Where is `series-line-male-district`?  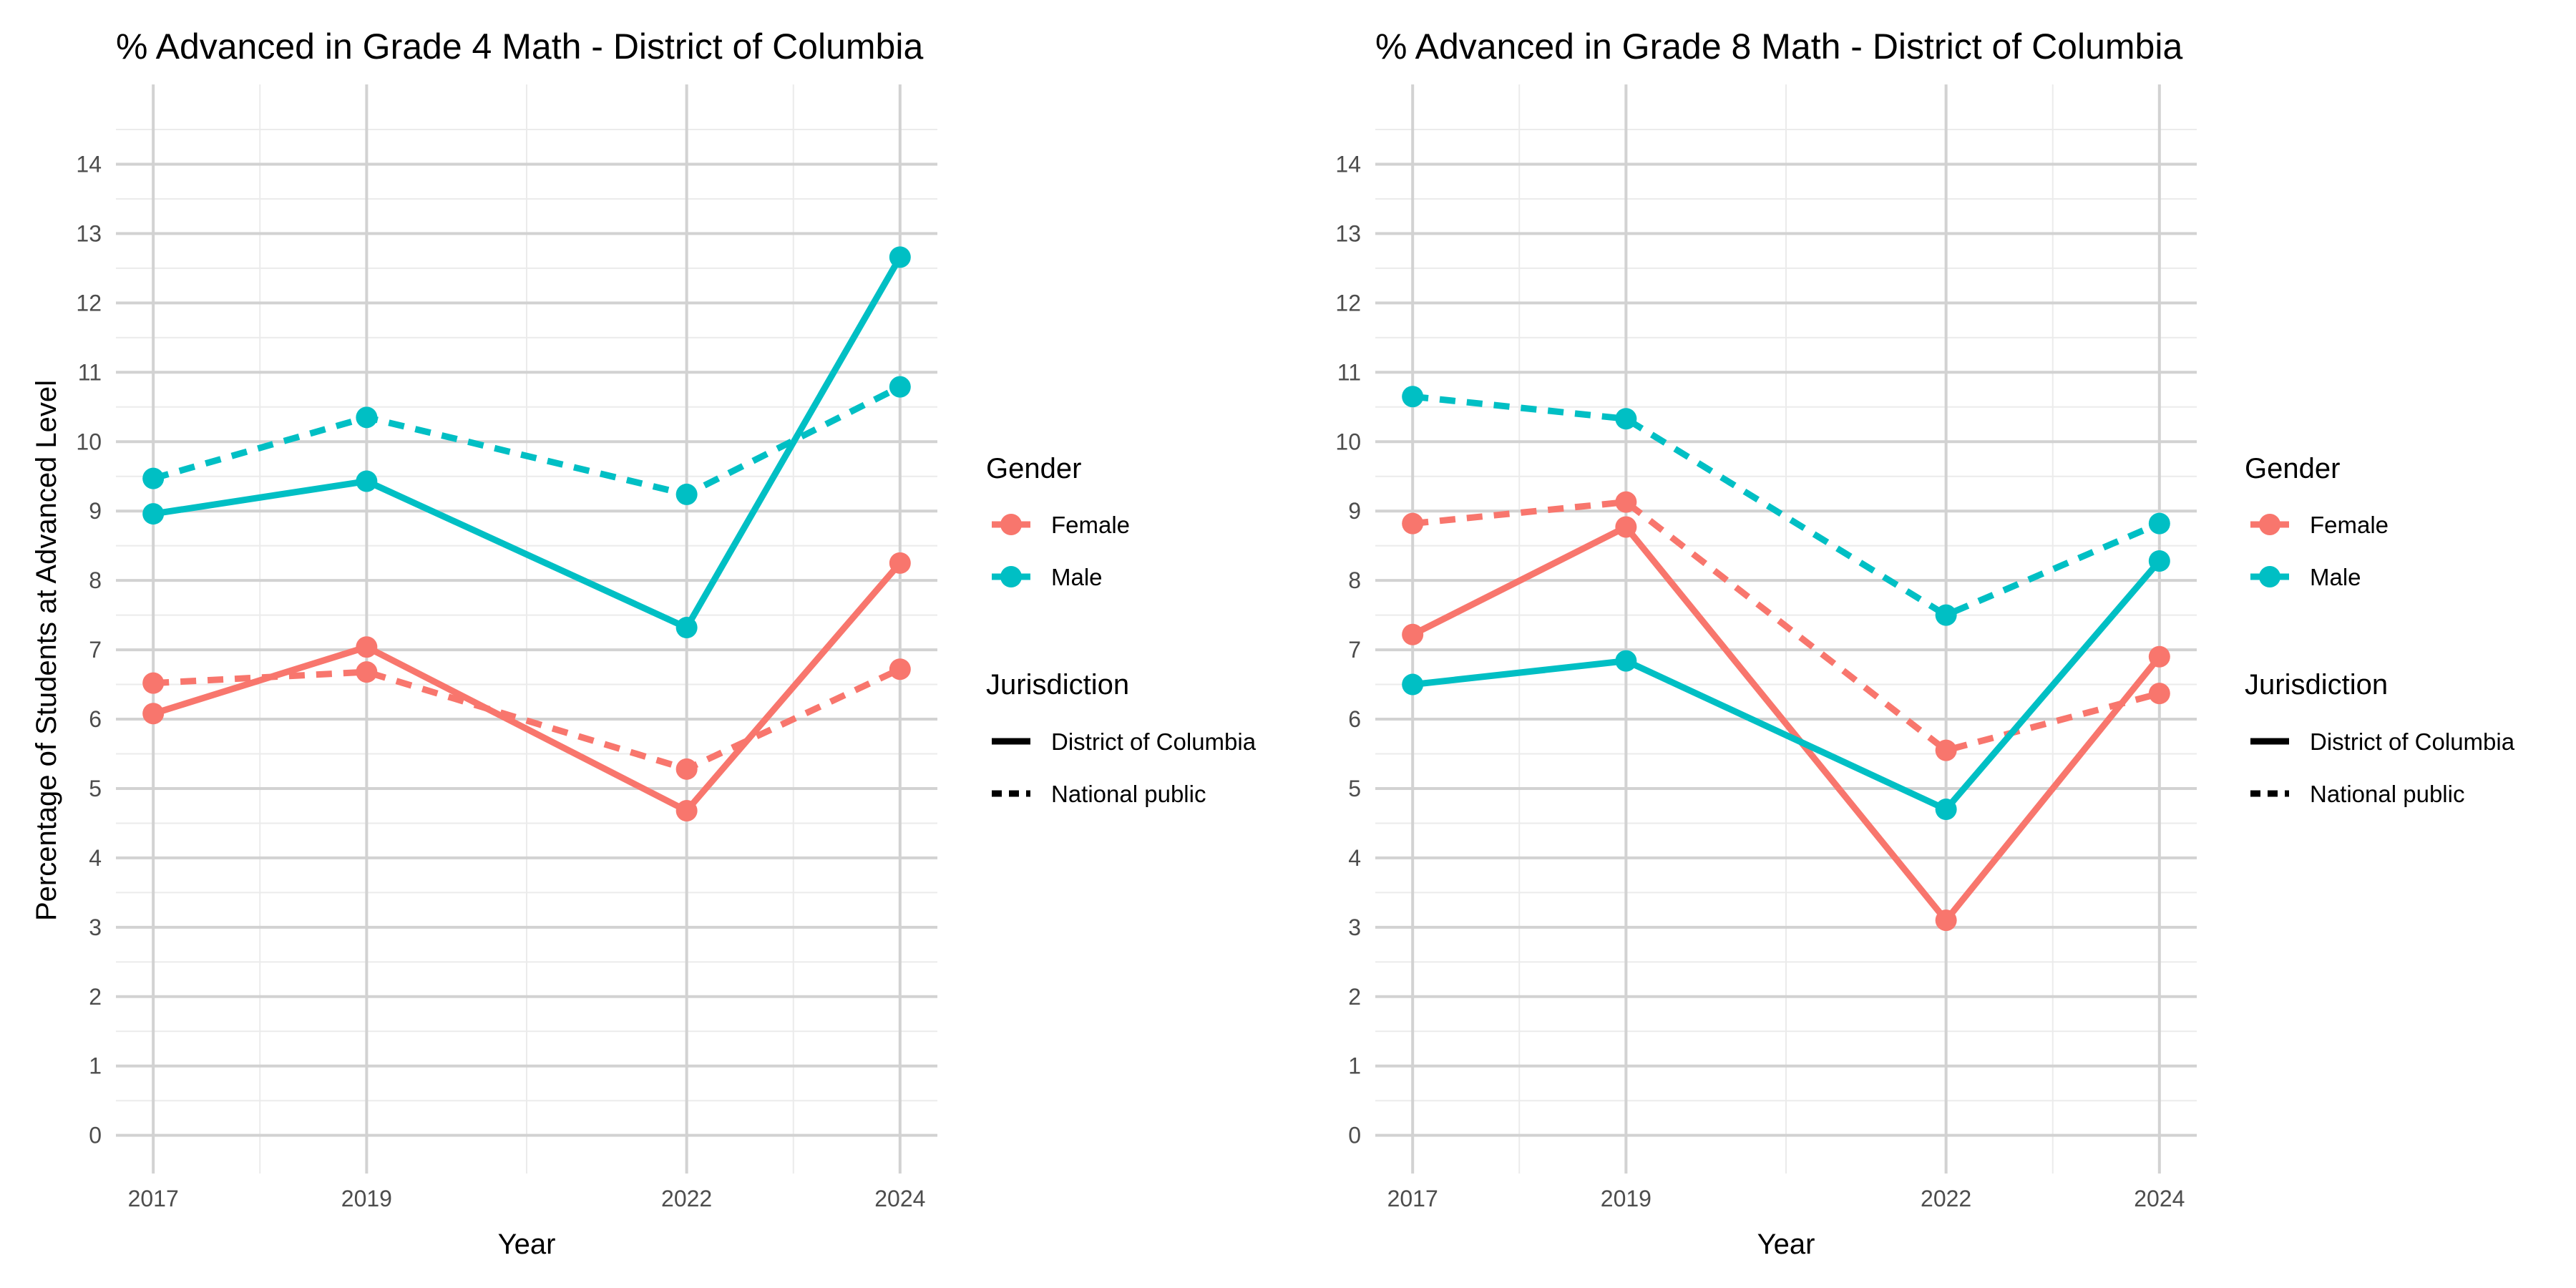 series-line-male-district is located at coordinates (1787, 686).